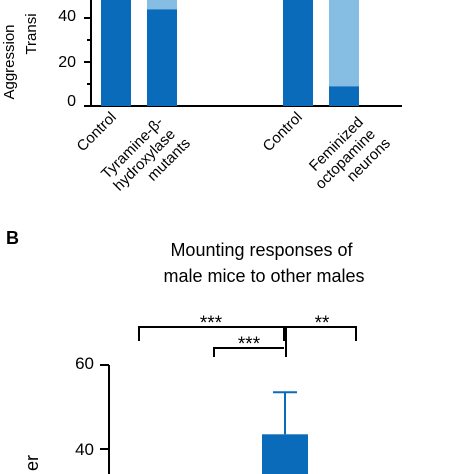 The image size is (474, 474). I want to click on panel-a-ytick-label-0: 0, so click(71, 101).